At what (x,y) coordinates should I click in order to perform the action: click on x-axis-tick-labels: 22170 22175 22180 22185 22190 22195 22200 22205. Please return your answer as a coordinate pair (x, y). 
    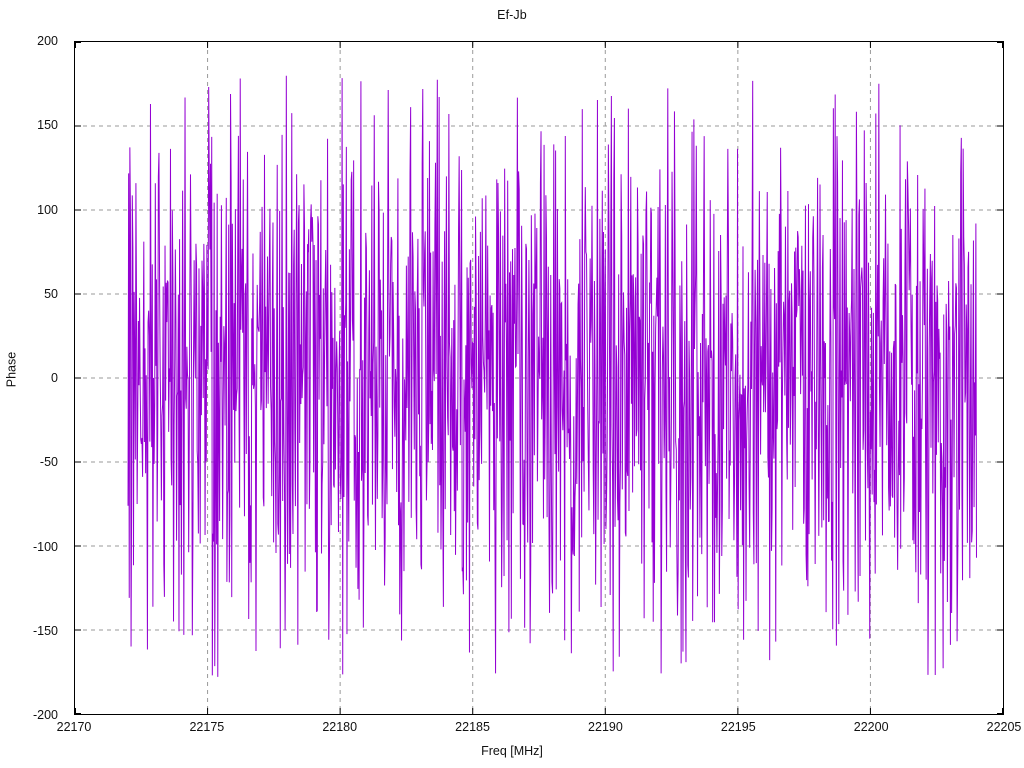
    Looking at the image, I should click on (512, 729).